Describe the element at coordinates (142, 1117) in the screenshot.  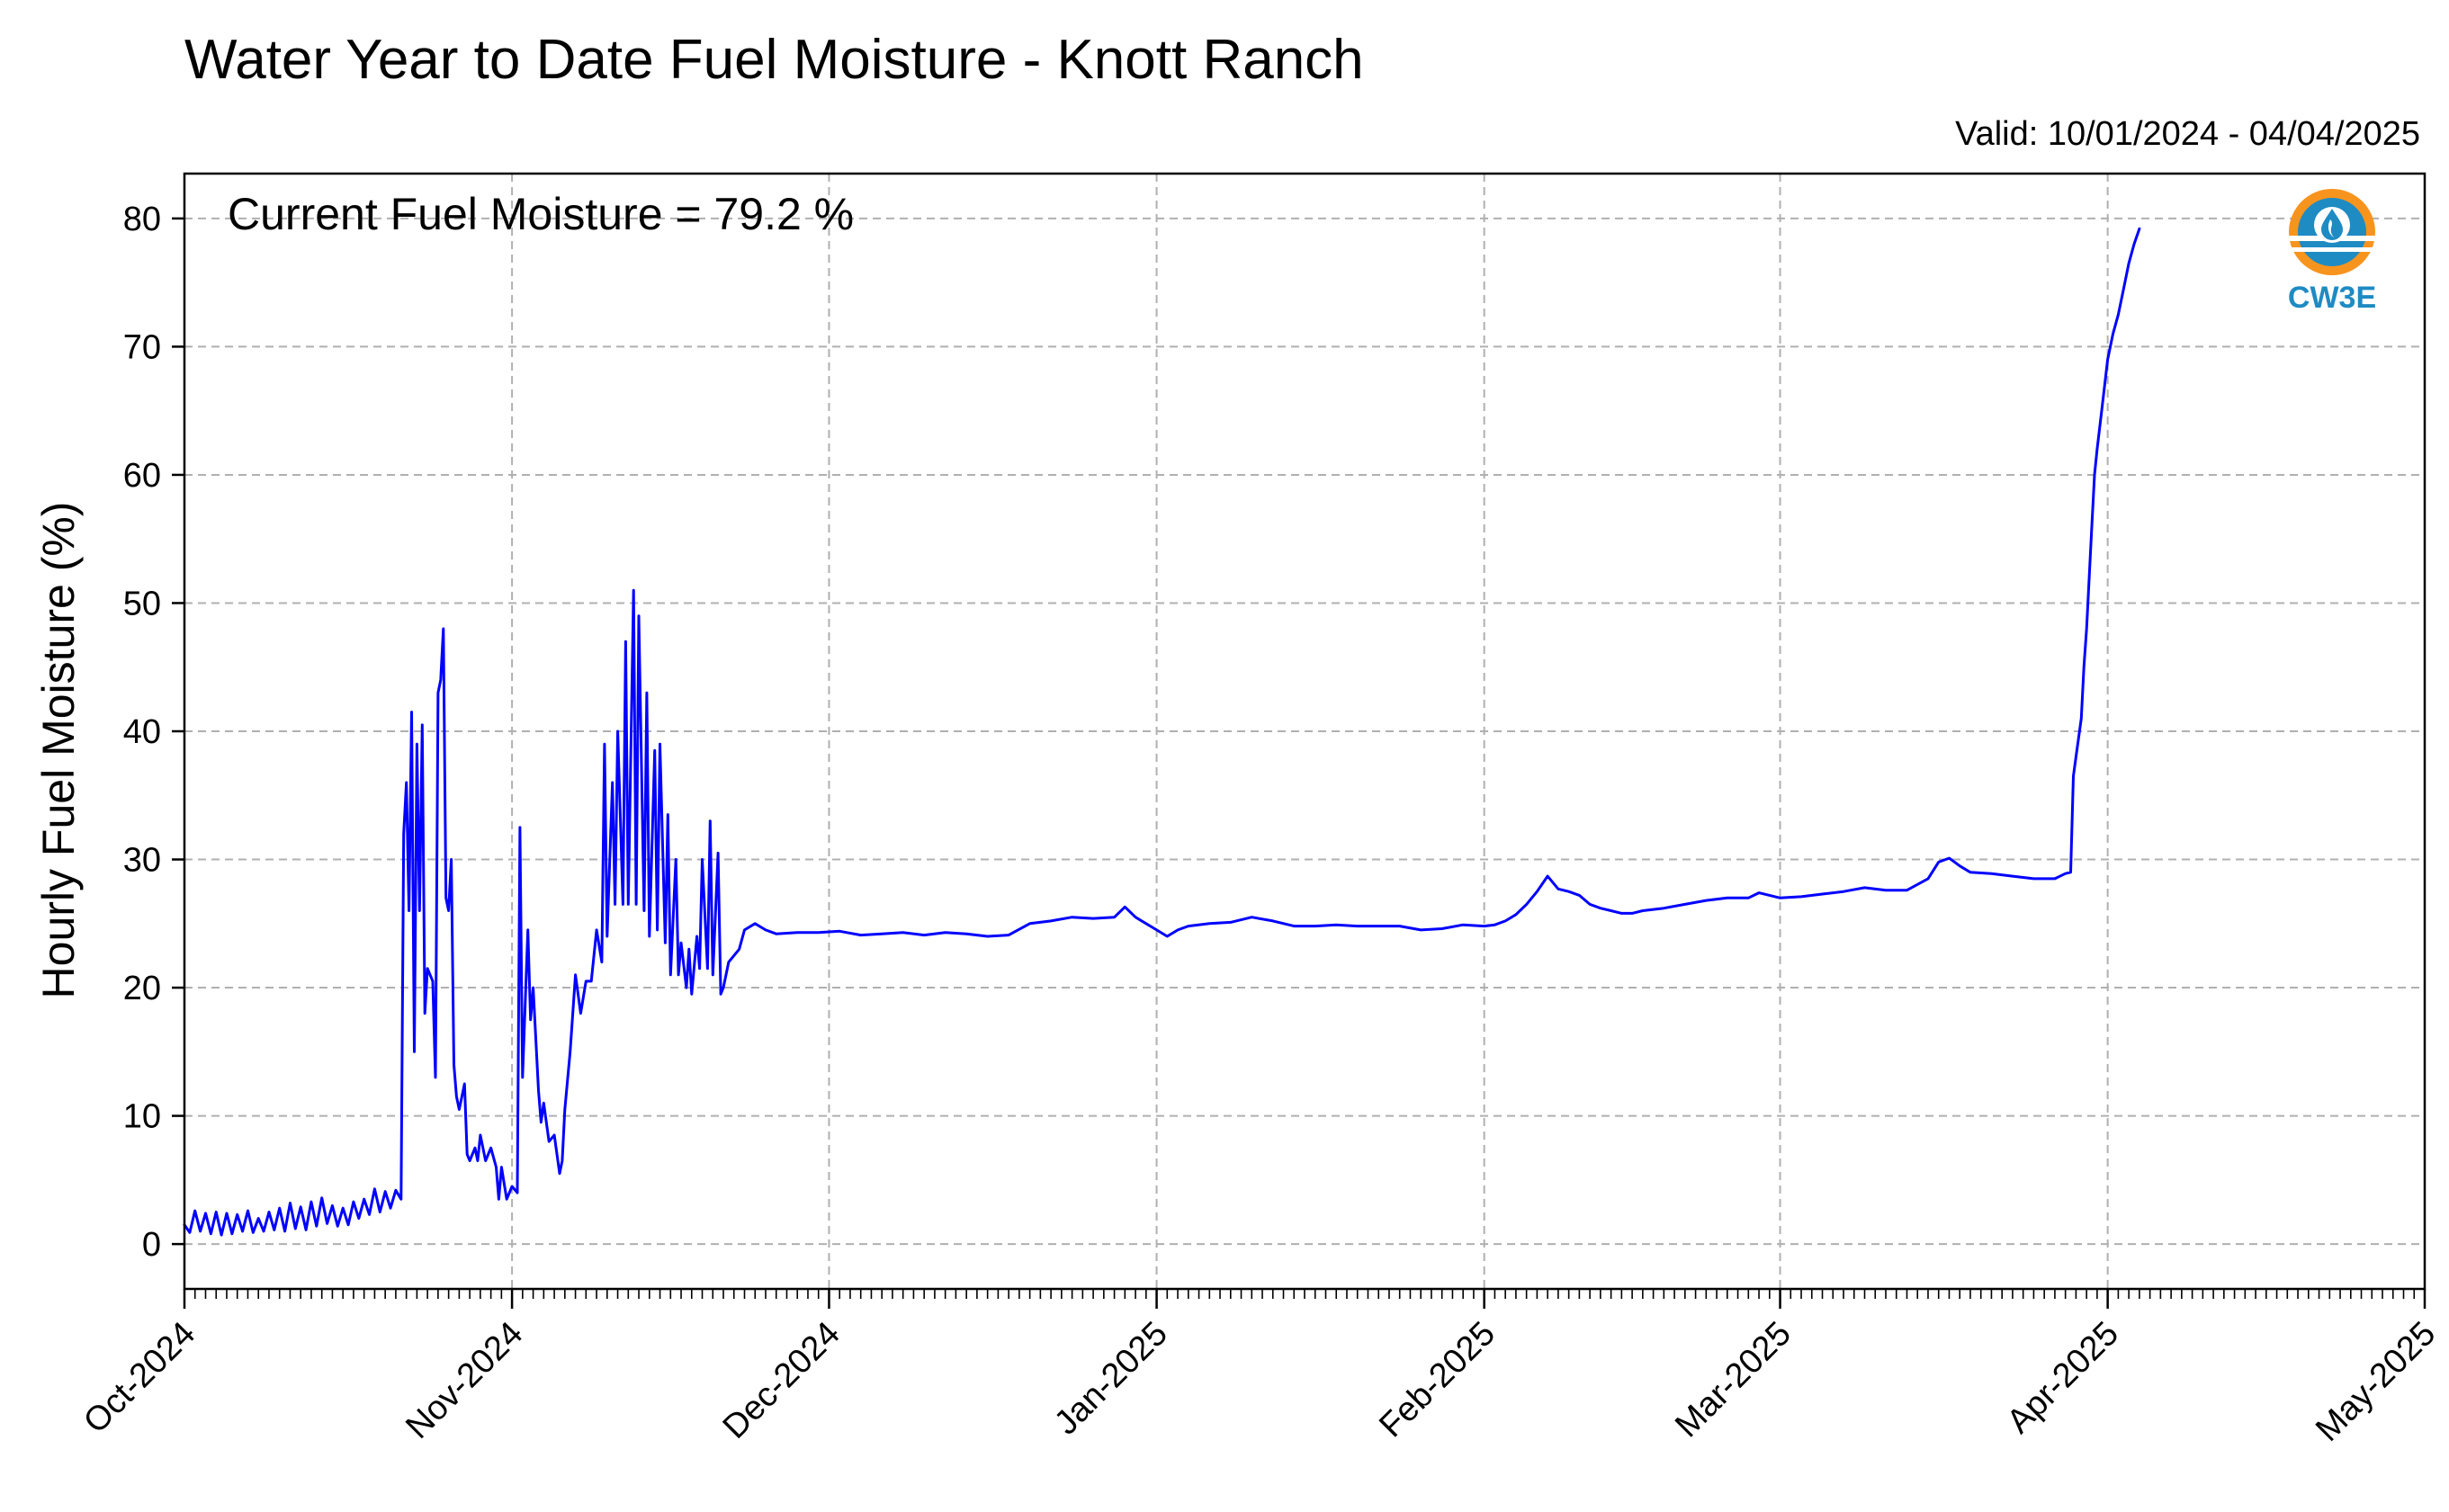
I see `y-tick-label: 10` at that location.